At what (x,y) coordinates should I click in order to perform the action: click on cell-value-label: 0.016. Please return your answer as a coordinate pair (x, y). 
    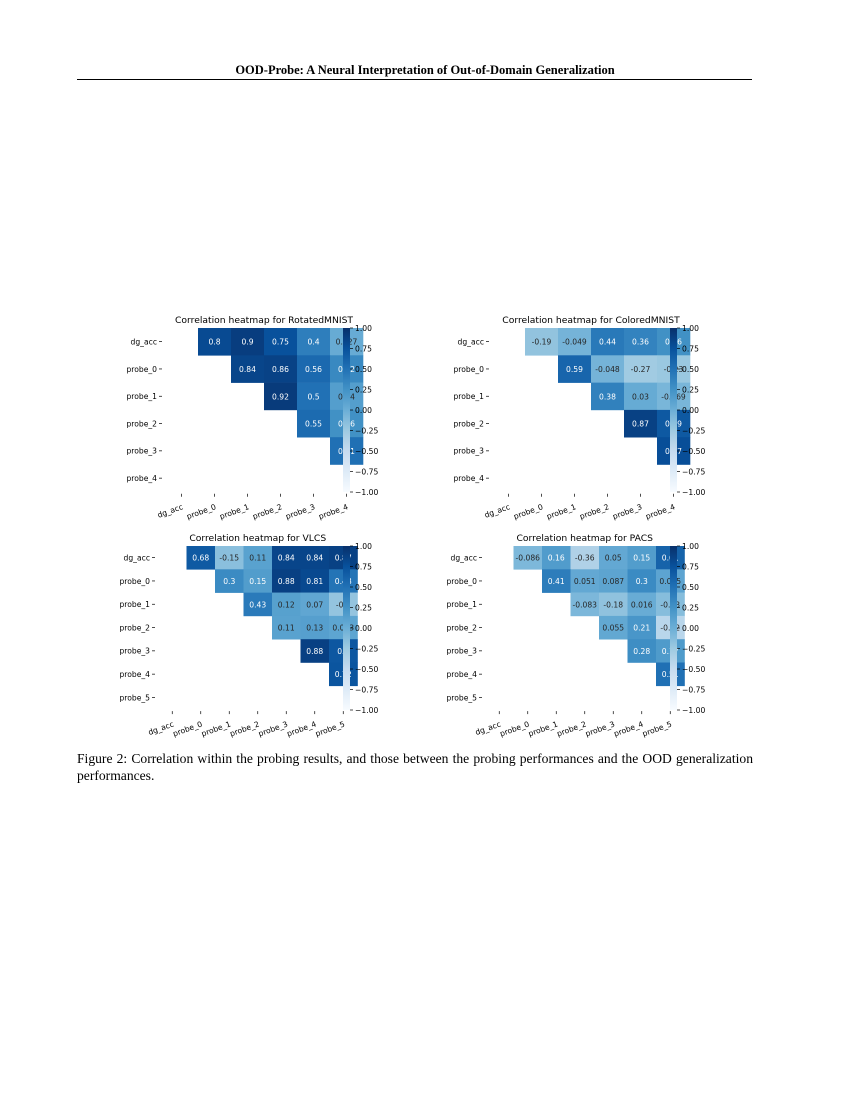
    Looking at the image, I should click on (642, 604).